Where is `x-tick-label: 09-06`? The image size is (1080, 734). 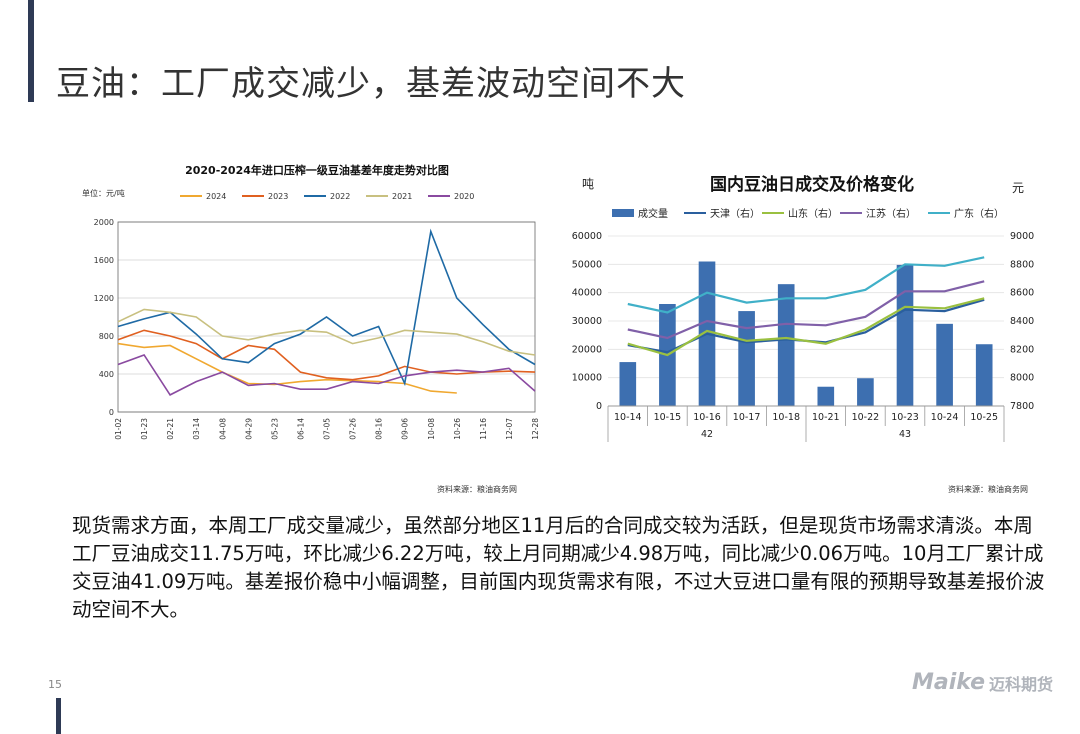
x-tick-label: 09-06 is located at coordinates (405, 429).